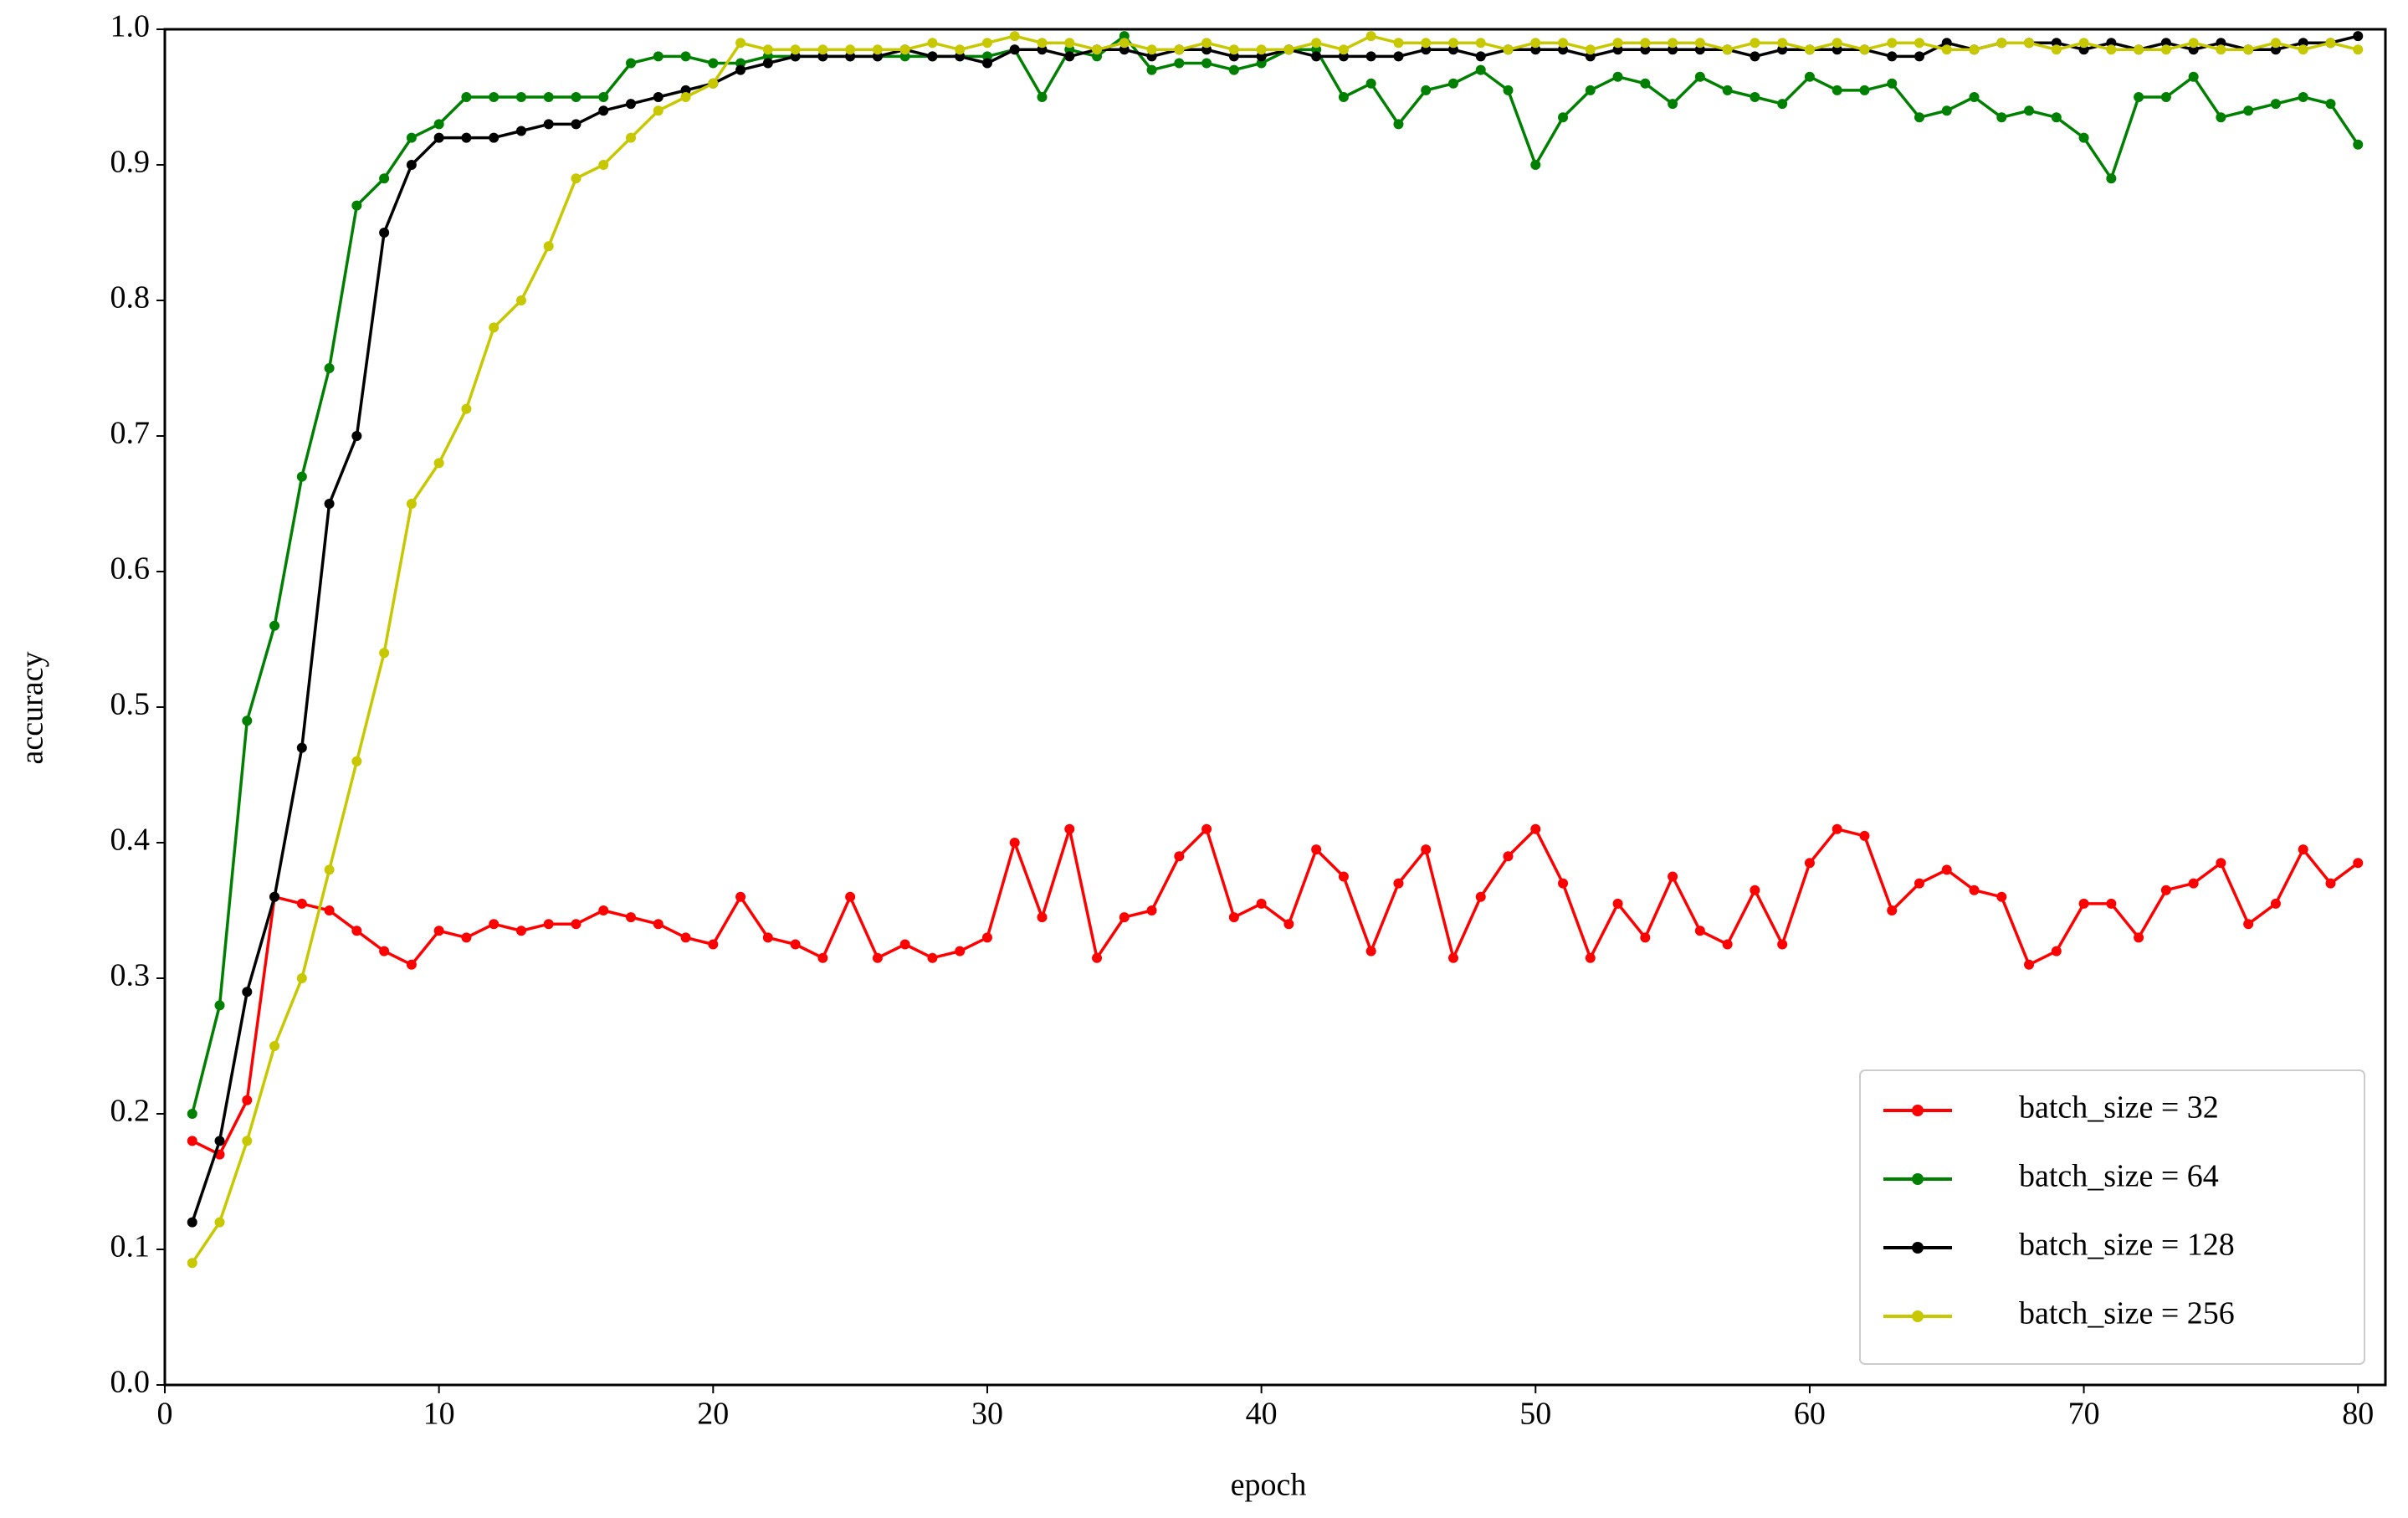  I want to click on legend-marker, so click(1918, 1316).